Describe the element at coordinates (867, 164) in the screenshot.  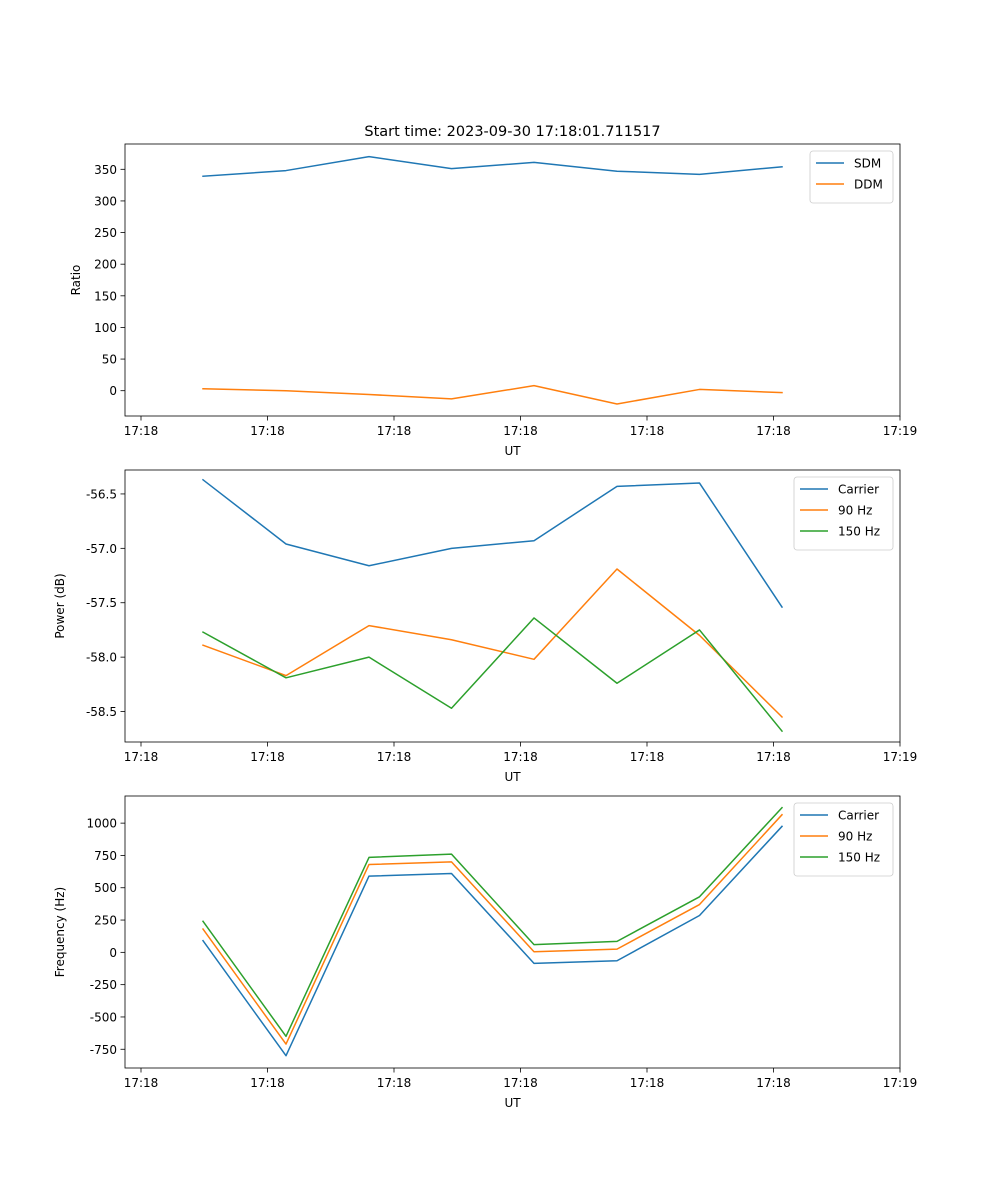
I see `legend-label: SDM` at that location.